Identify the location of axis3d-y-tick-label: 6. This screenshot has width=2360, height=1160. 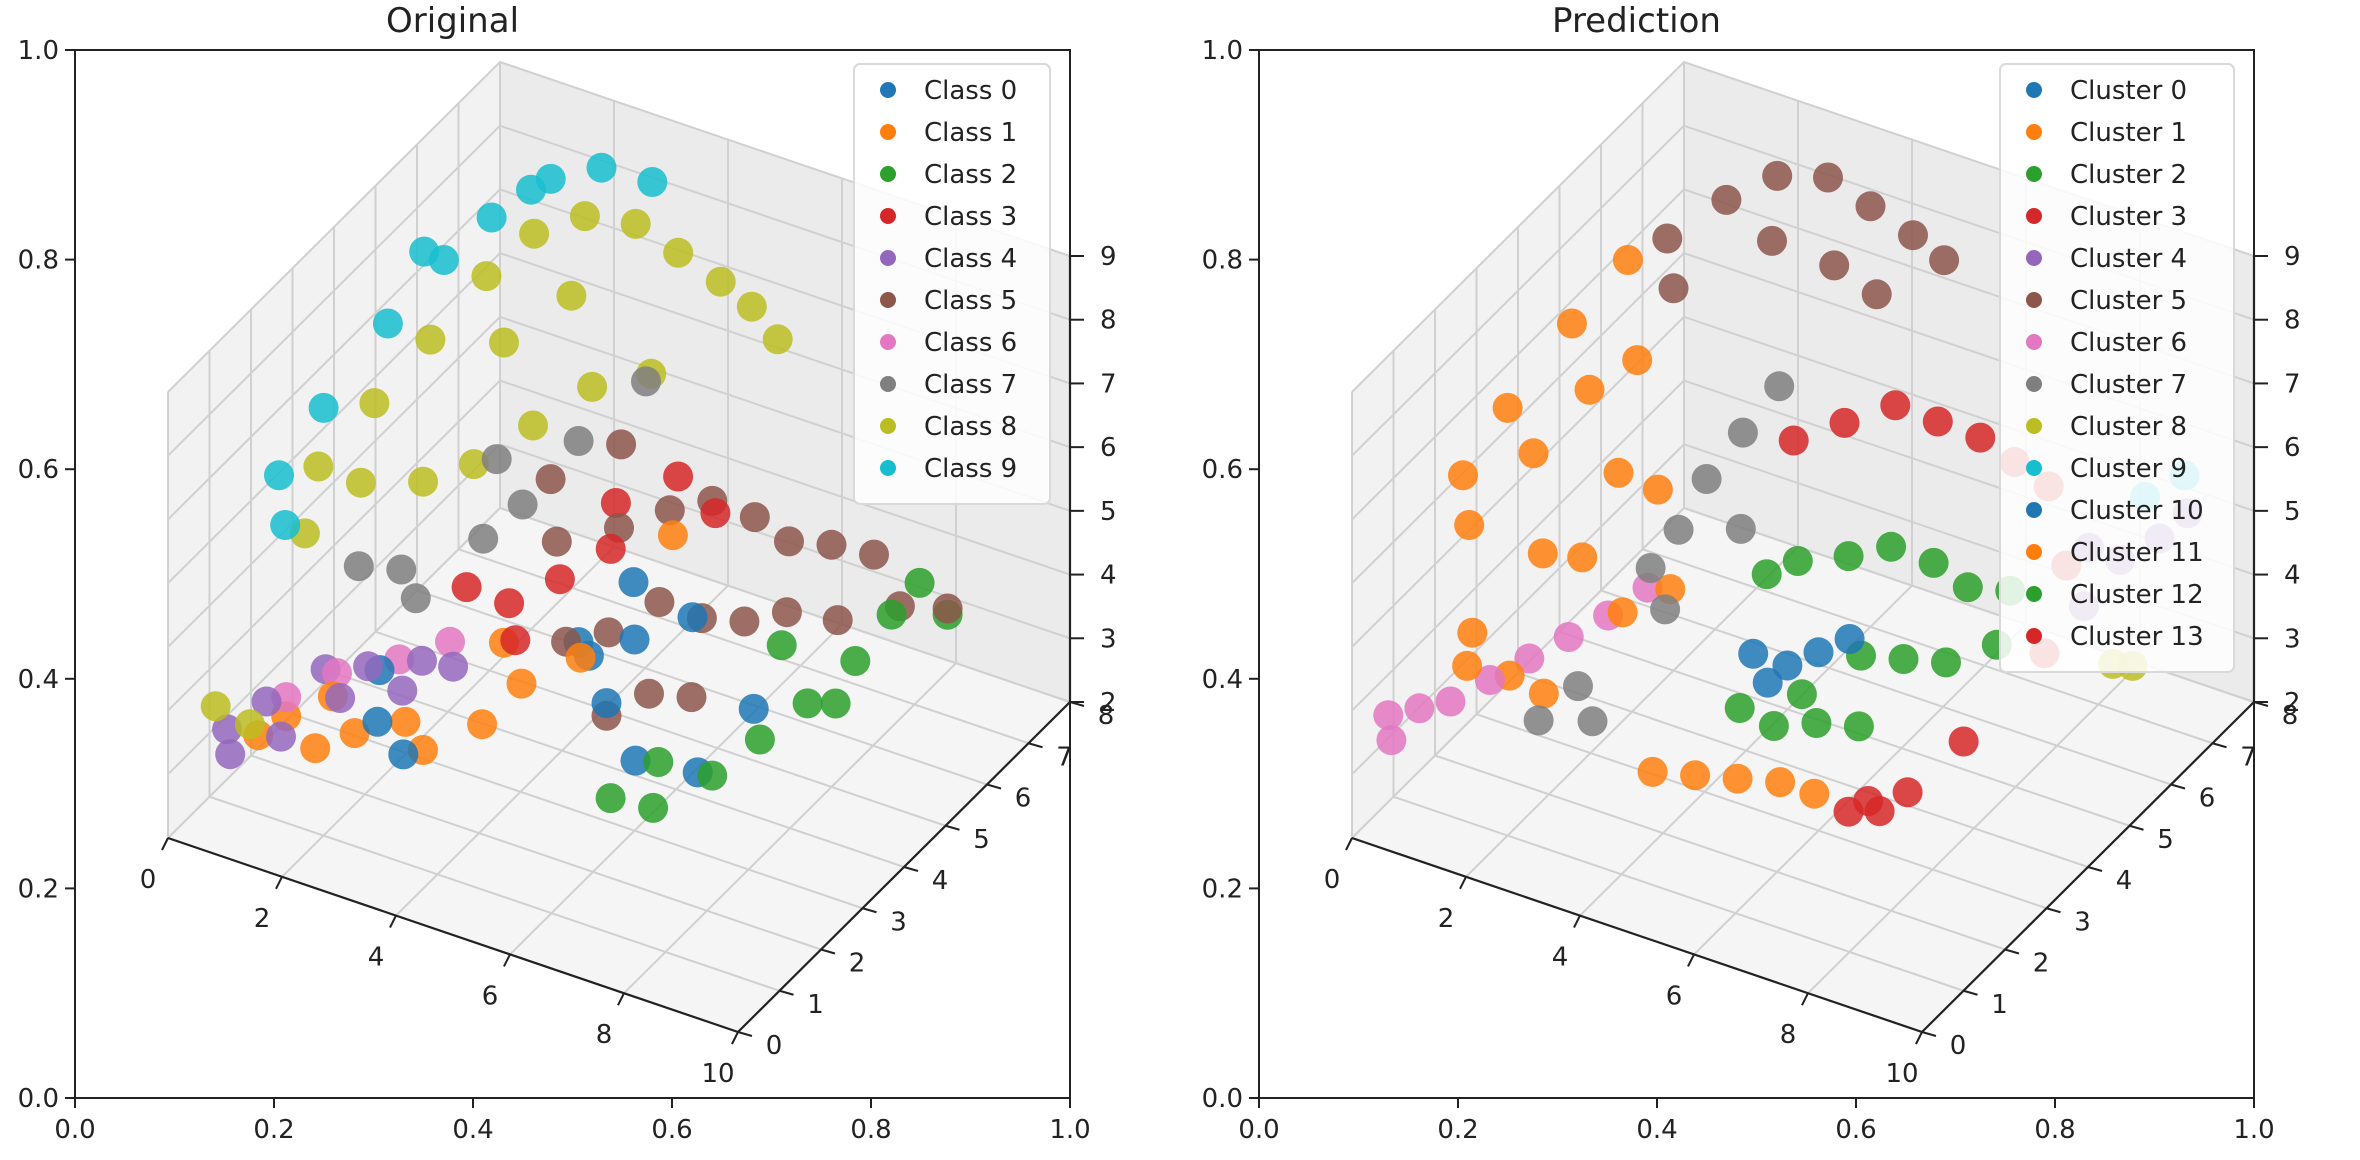
(2207, 799).